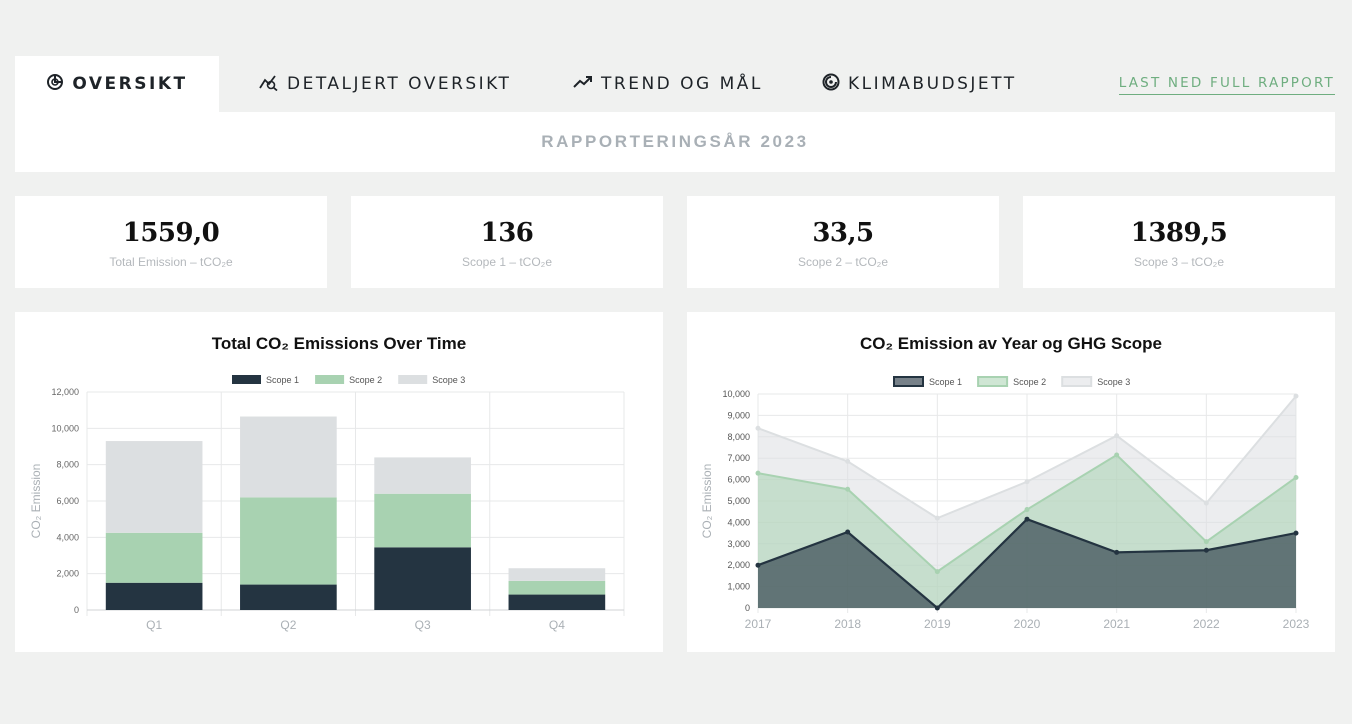 This screenshot has width=1352, height=724. Describe the element at coordinates (154, 625) in the screenshot. I see `x-tick-label: Q1` at that location.